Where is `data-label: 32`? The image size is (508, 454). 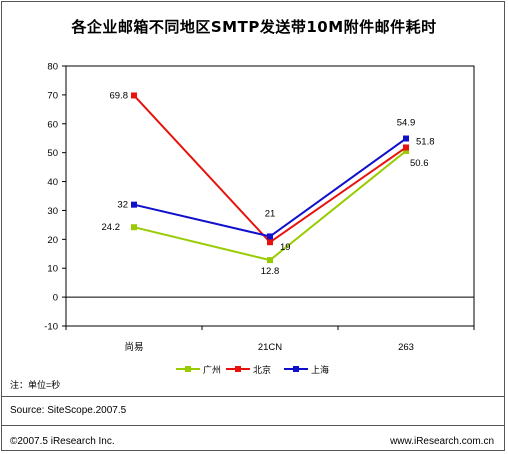
data-label: 32 is located at coordinates (122, 205).